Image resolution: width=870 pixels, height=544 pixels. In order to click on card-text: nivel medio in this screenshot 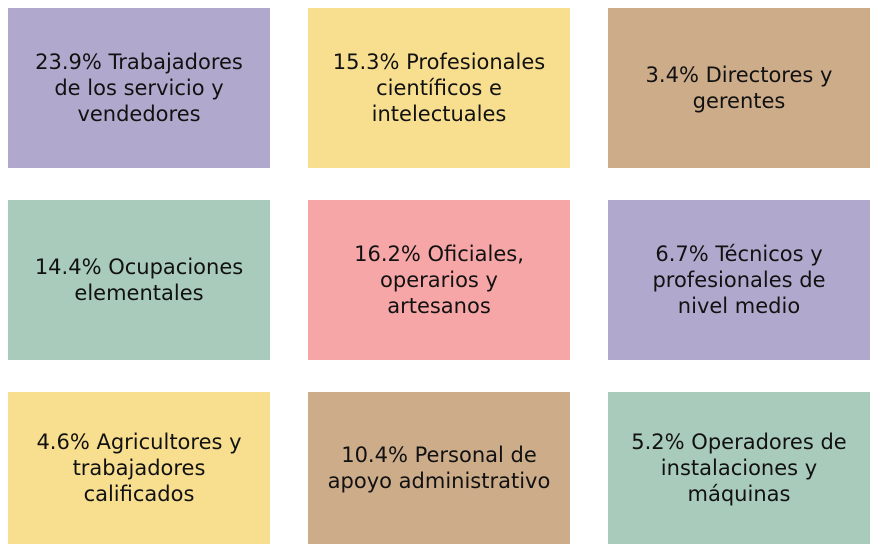, I will do `click(739, 306)`.